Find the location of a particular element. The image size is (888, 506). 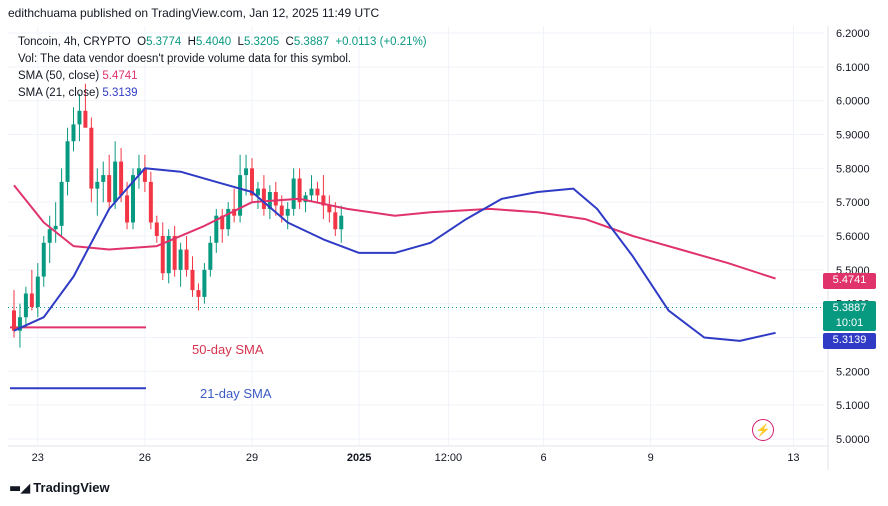

low-value: 5.3205 is located at coordinates (261, 42).